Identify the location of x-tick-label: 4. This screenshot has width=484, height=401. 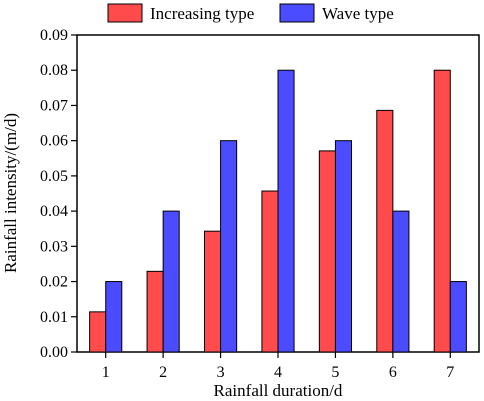
(278, 372).